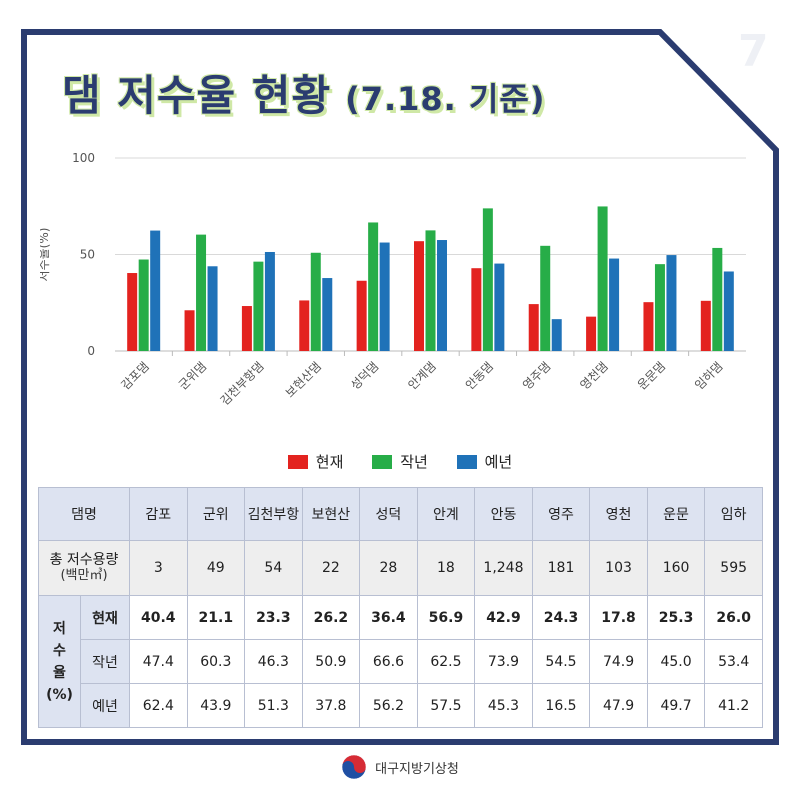  What do you see at coordinates (216, 568) in the screenshot?
I see `capacity-cell: 49` at bounding box center [216, 568].